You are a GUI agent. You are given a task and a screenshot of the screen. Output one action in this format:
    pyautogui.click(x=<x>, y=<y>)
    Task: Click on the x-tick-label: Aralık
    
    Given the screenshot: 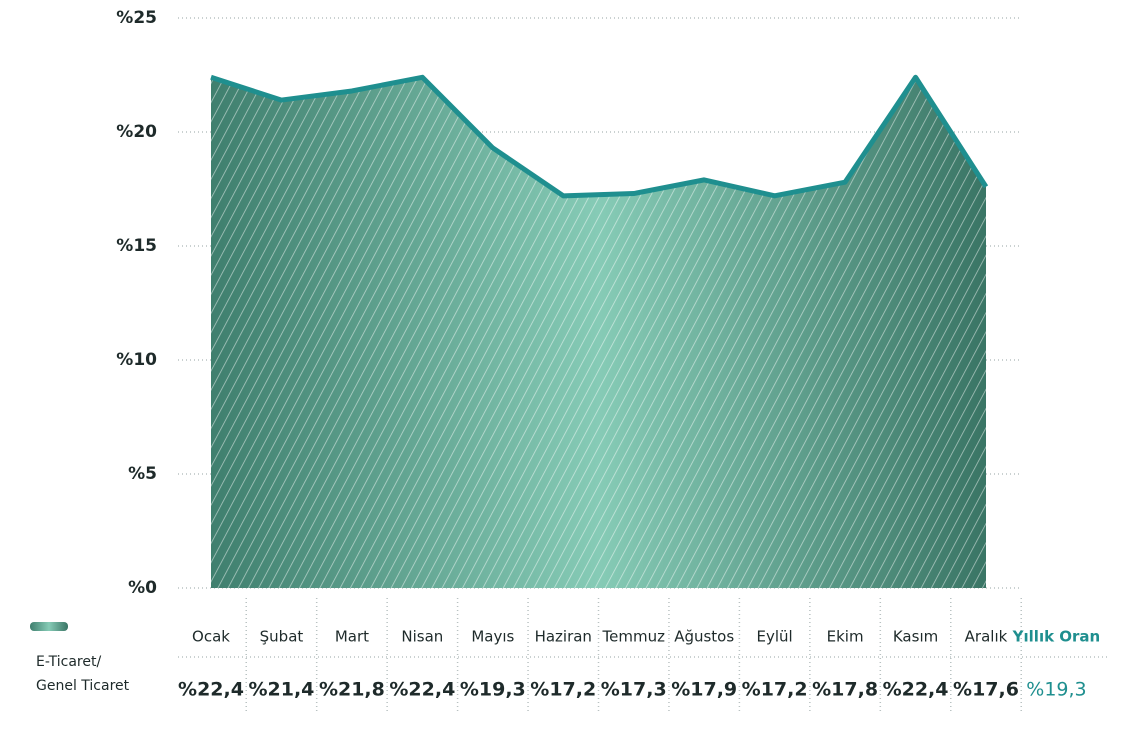 What is the action you would take?
    pyautogui.click(x=986, y=637)
    